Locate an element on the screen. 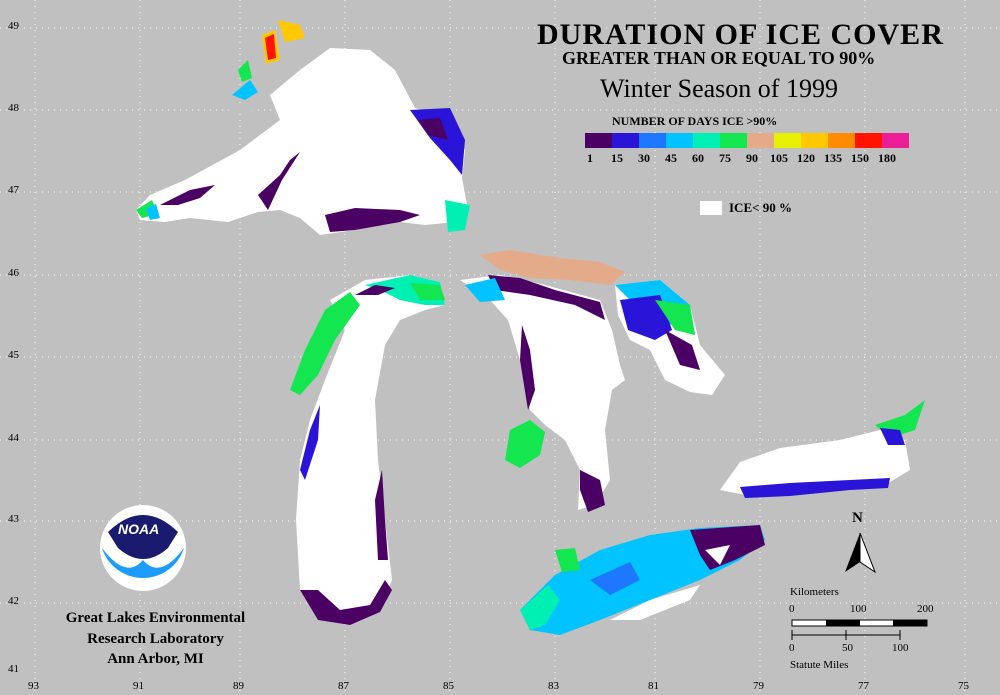 The width and height of the screenshot is (1000, 695). legend-tick-label: 150 is located at coordinates (860, 158).